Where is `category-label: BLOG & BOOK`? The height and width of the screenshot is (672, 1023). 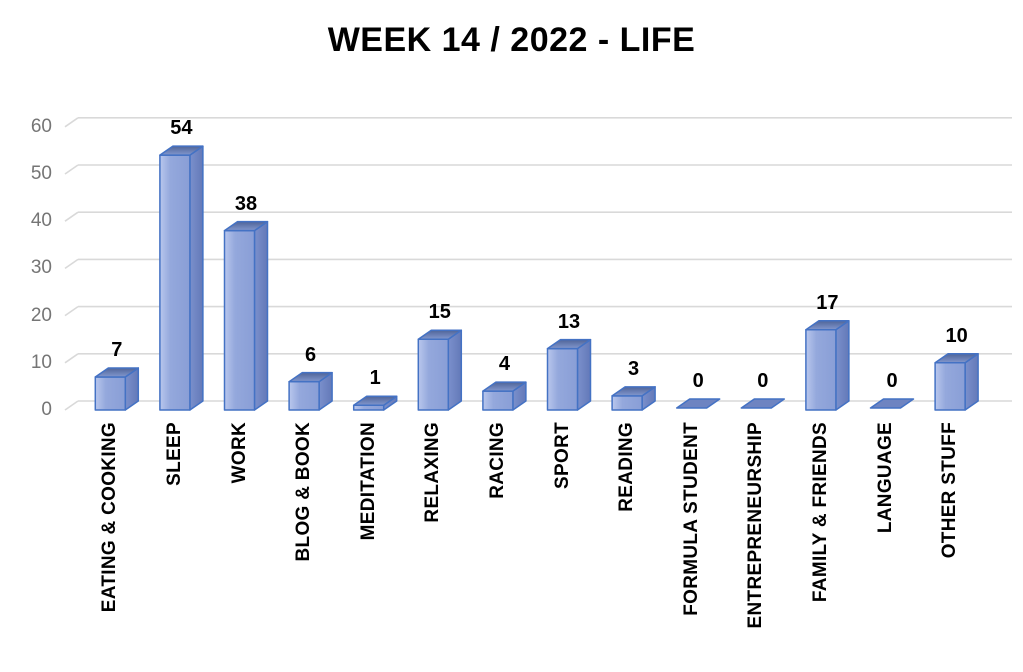
category-label: BLOG & BOOK is located at coordinates (304, 547).